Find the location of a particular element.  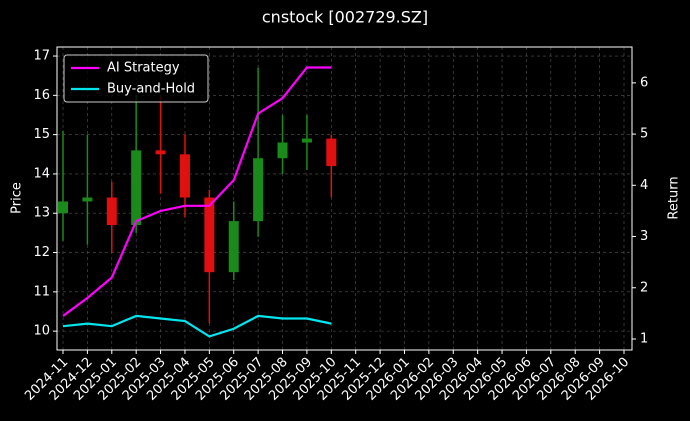

legend-box is located at coordinates (136, 78).